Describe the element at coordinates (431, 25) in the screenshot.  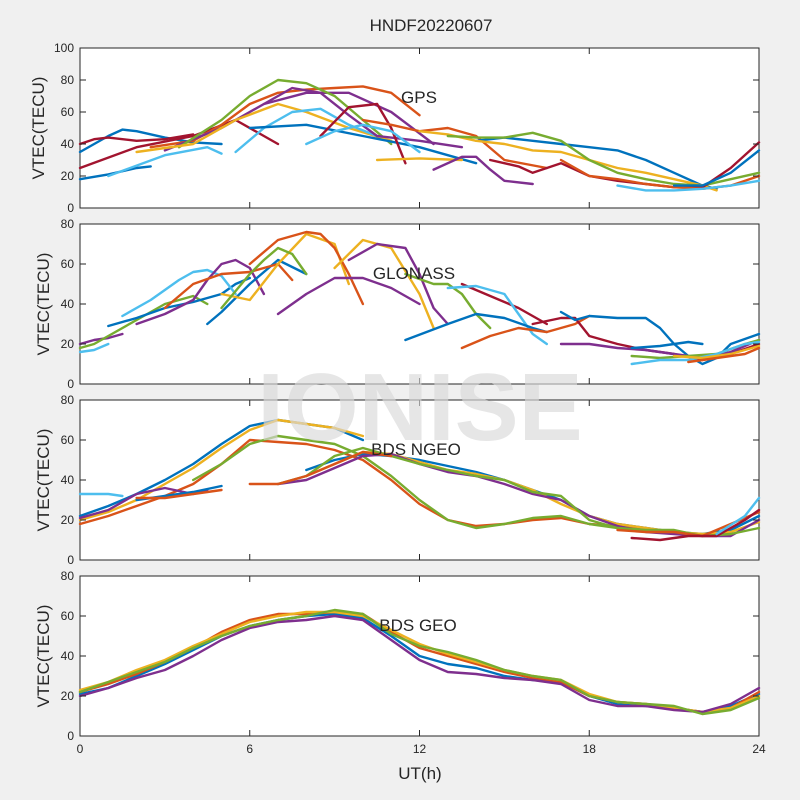
I see `figure-title: HNDF20220607` at that location.